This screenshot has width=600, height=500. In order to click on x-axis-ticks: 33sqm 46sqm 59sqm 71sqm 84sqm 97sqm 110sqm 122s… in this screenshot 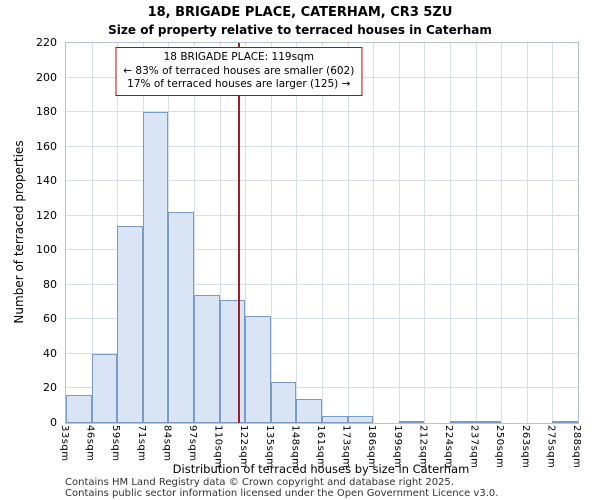, I will do `click(320, 447)`.